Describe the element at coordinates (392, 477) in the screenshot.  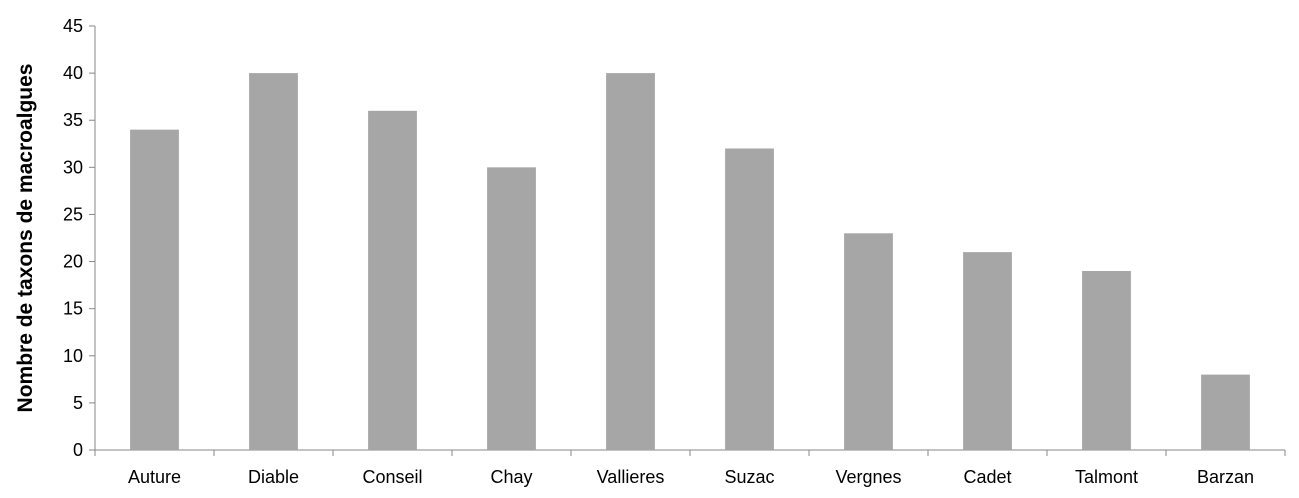
I see `x-tick-label: Conseil` at that location.